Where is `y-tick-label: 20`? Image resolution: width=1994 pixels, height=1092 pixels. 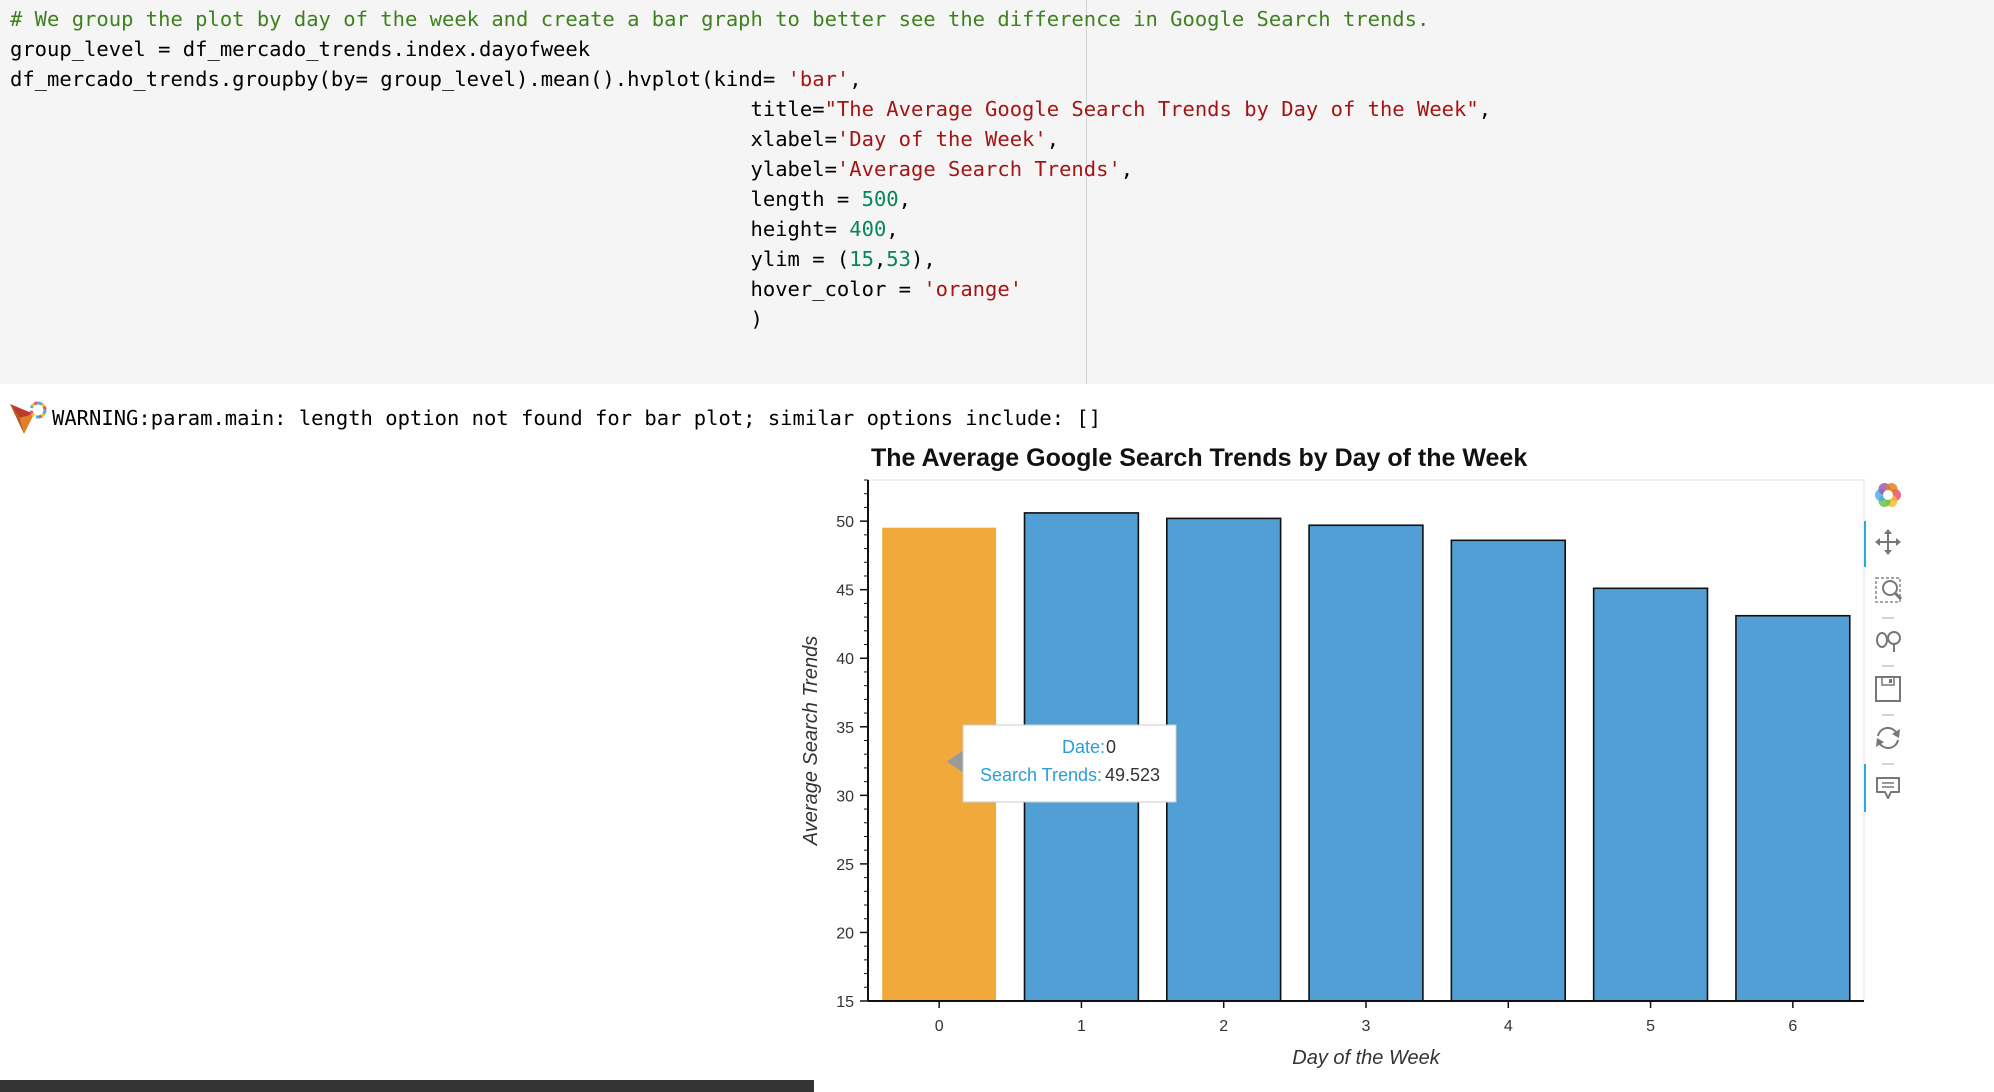
y-tick-label: 20 is located at coordinates (845, 933).